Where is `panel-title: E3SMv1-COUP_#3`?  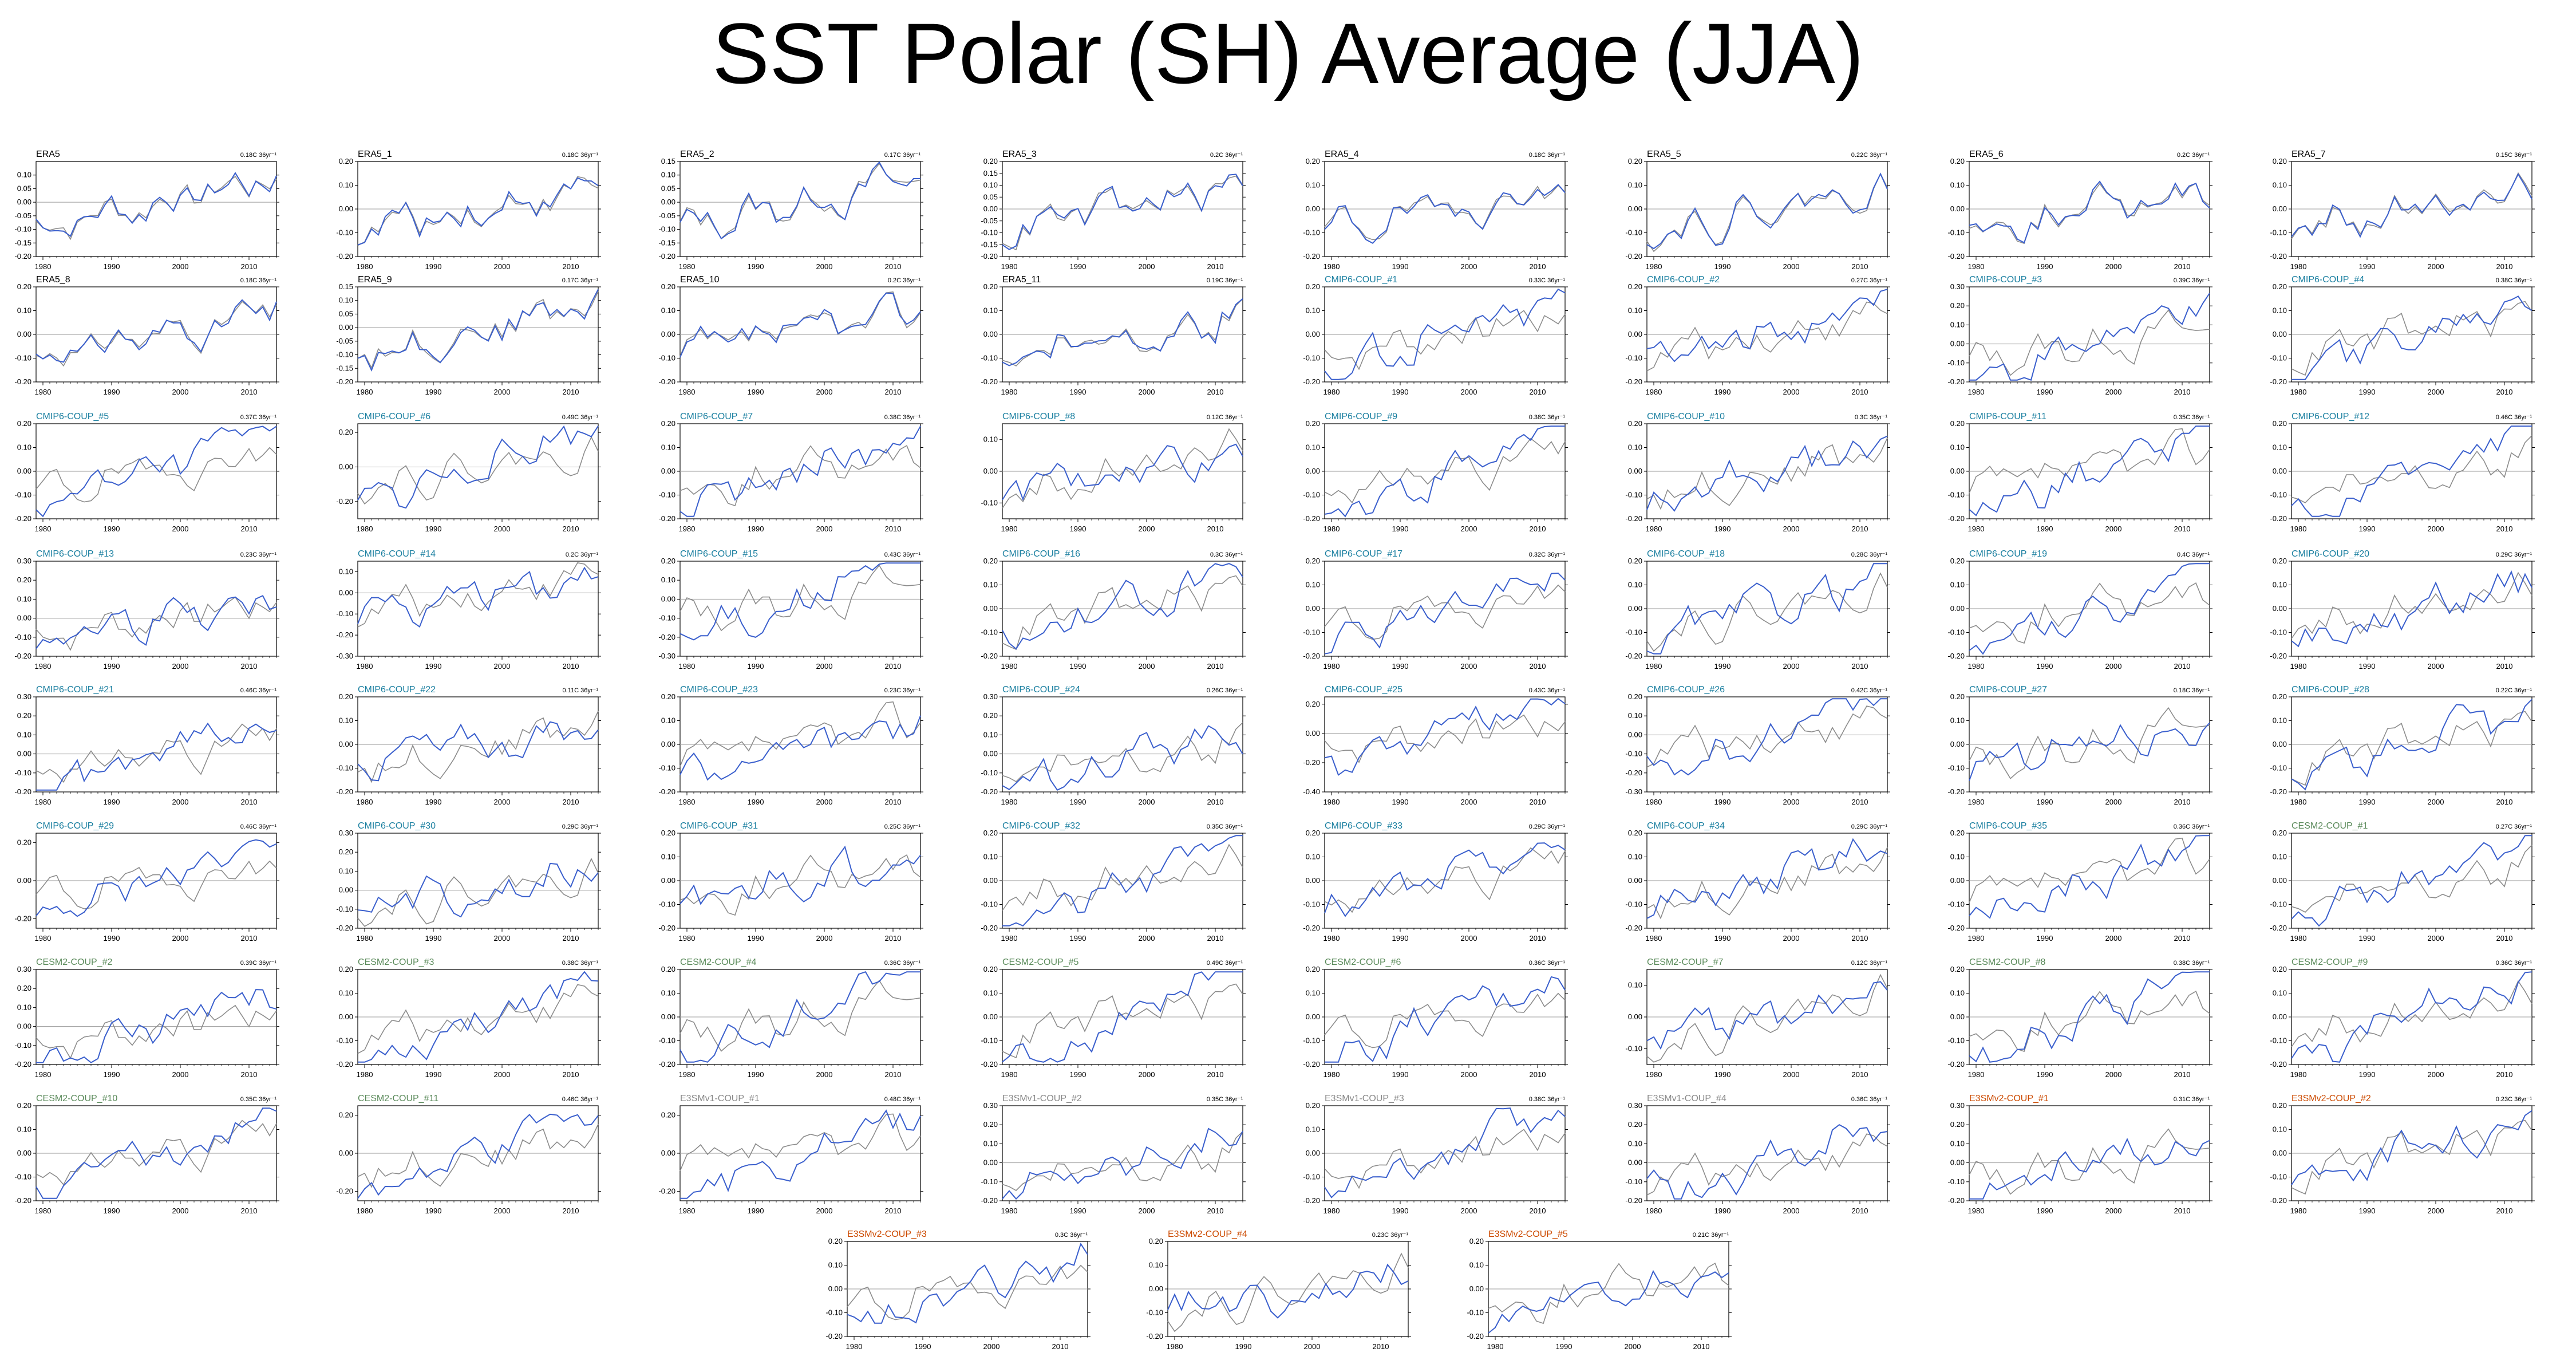 panel-title: E3SMv1-COUP_#3 is located at coordinates (1364, 1099).